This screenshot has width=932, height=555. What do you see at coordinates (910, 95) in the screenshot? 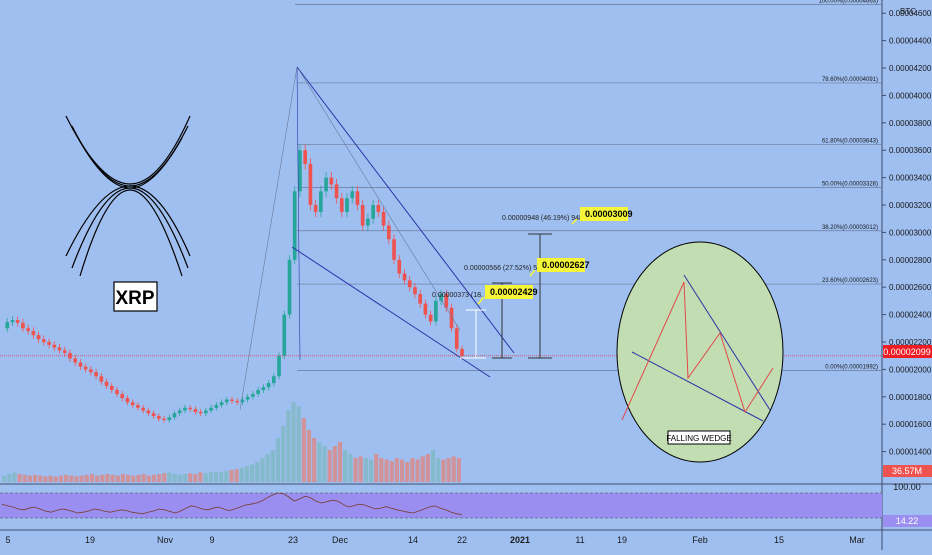
I see `price-tick-label: 0.00004000` at bounding box center [910, 95].